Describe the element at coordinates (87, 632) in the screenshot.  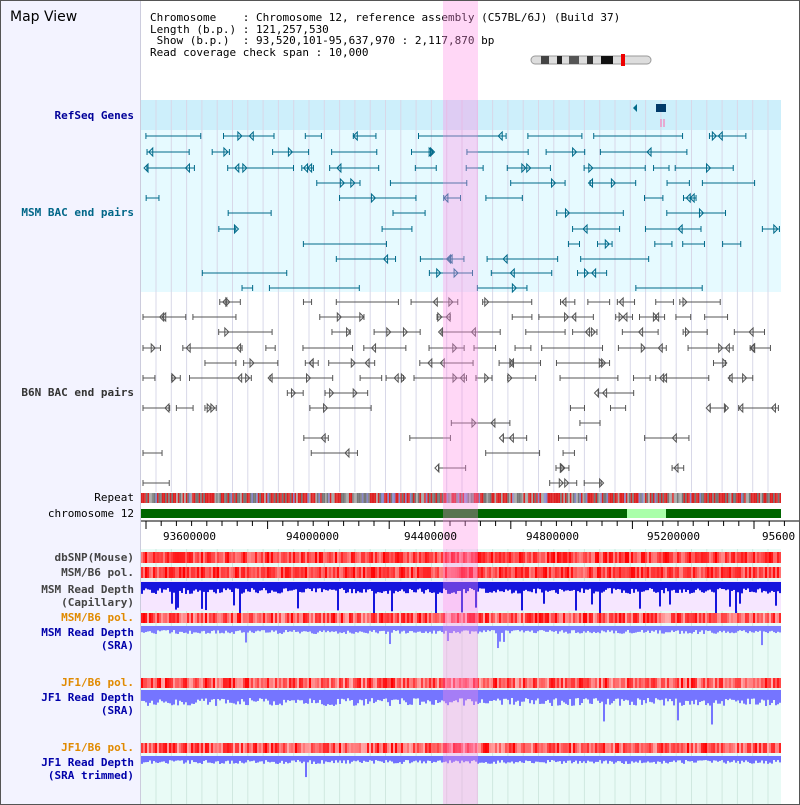
I see `label-msm-depth-sra: MSM Read Depth` at that location.